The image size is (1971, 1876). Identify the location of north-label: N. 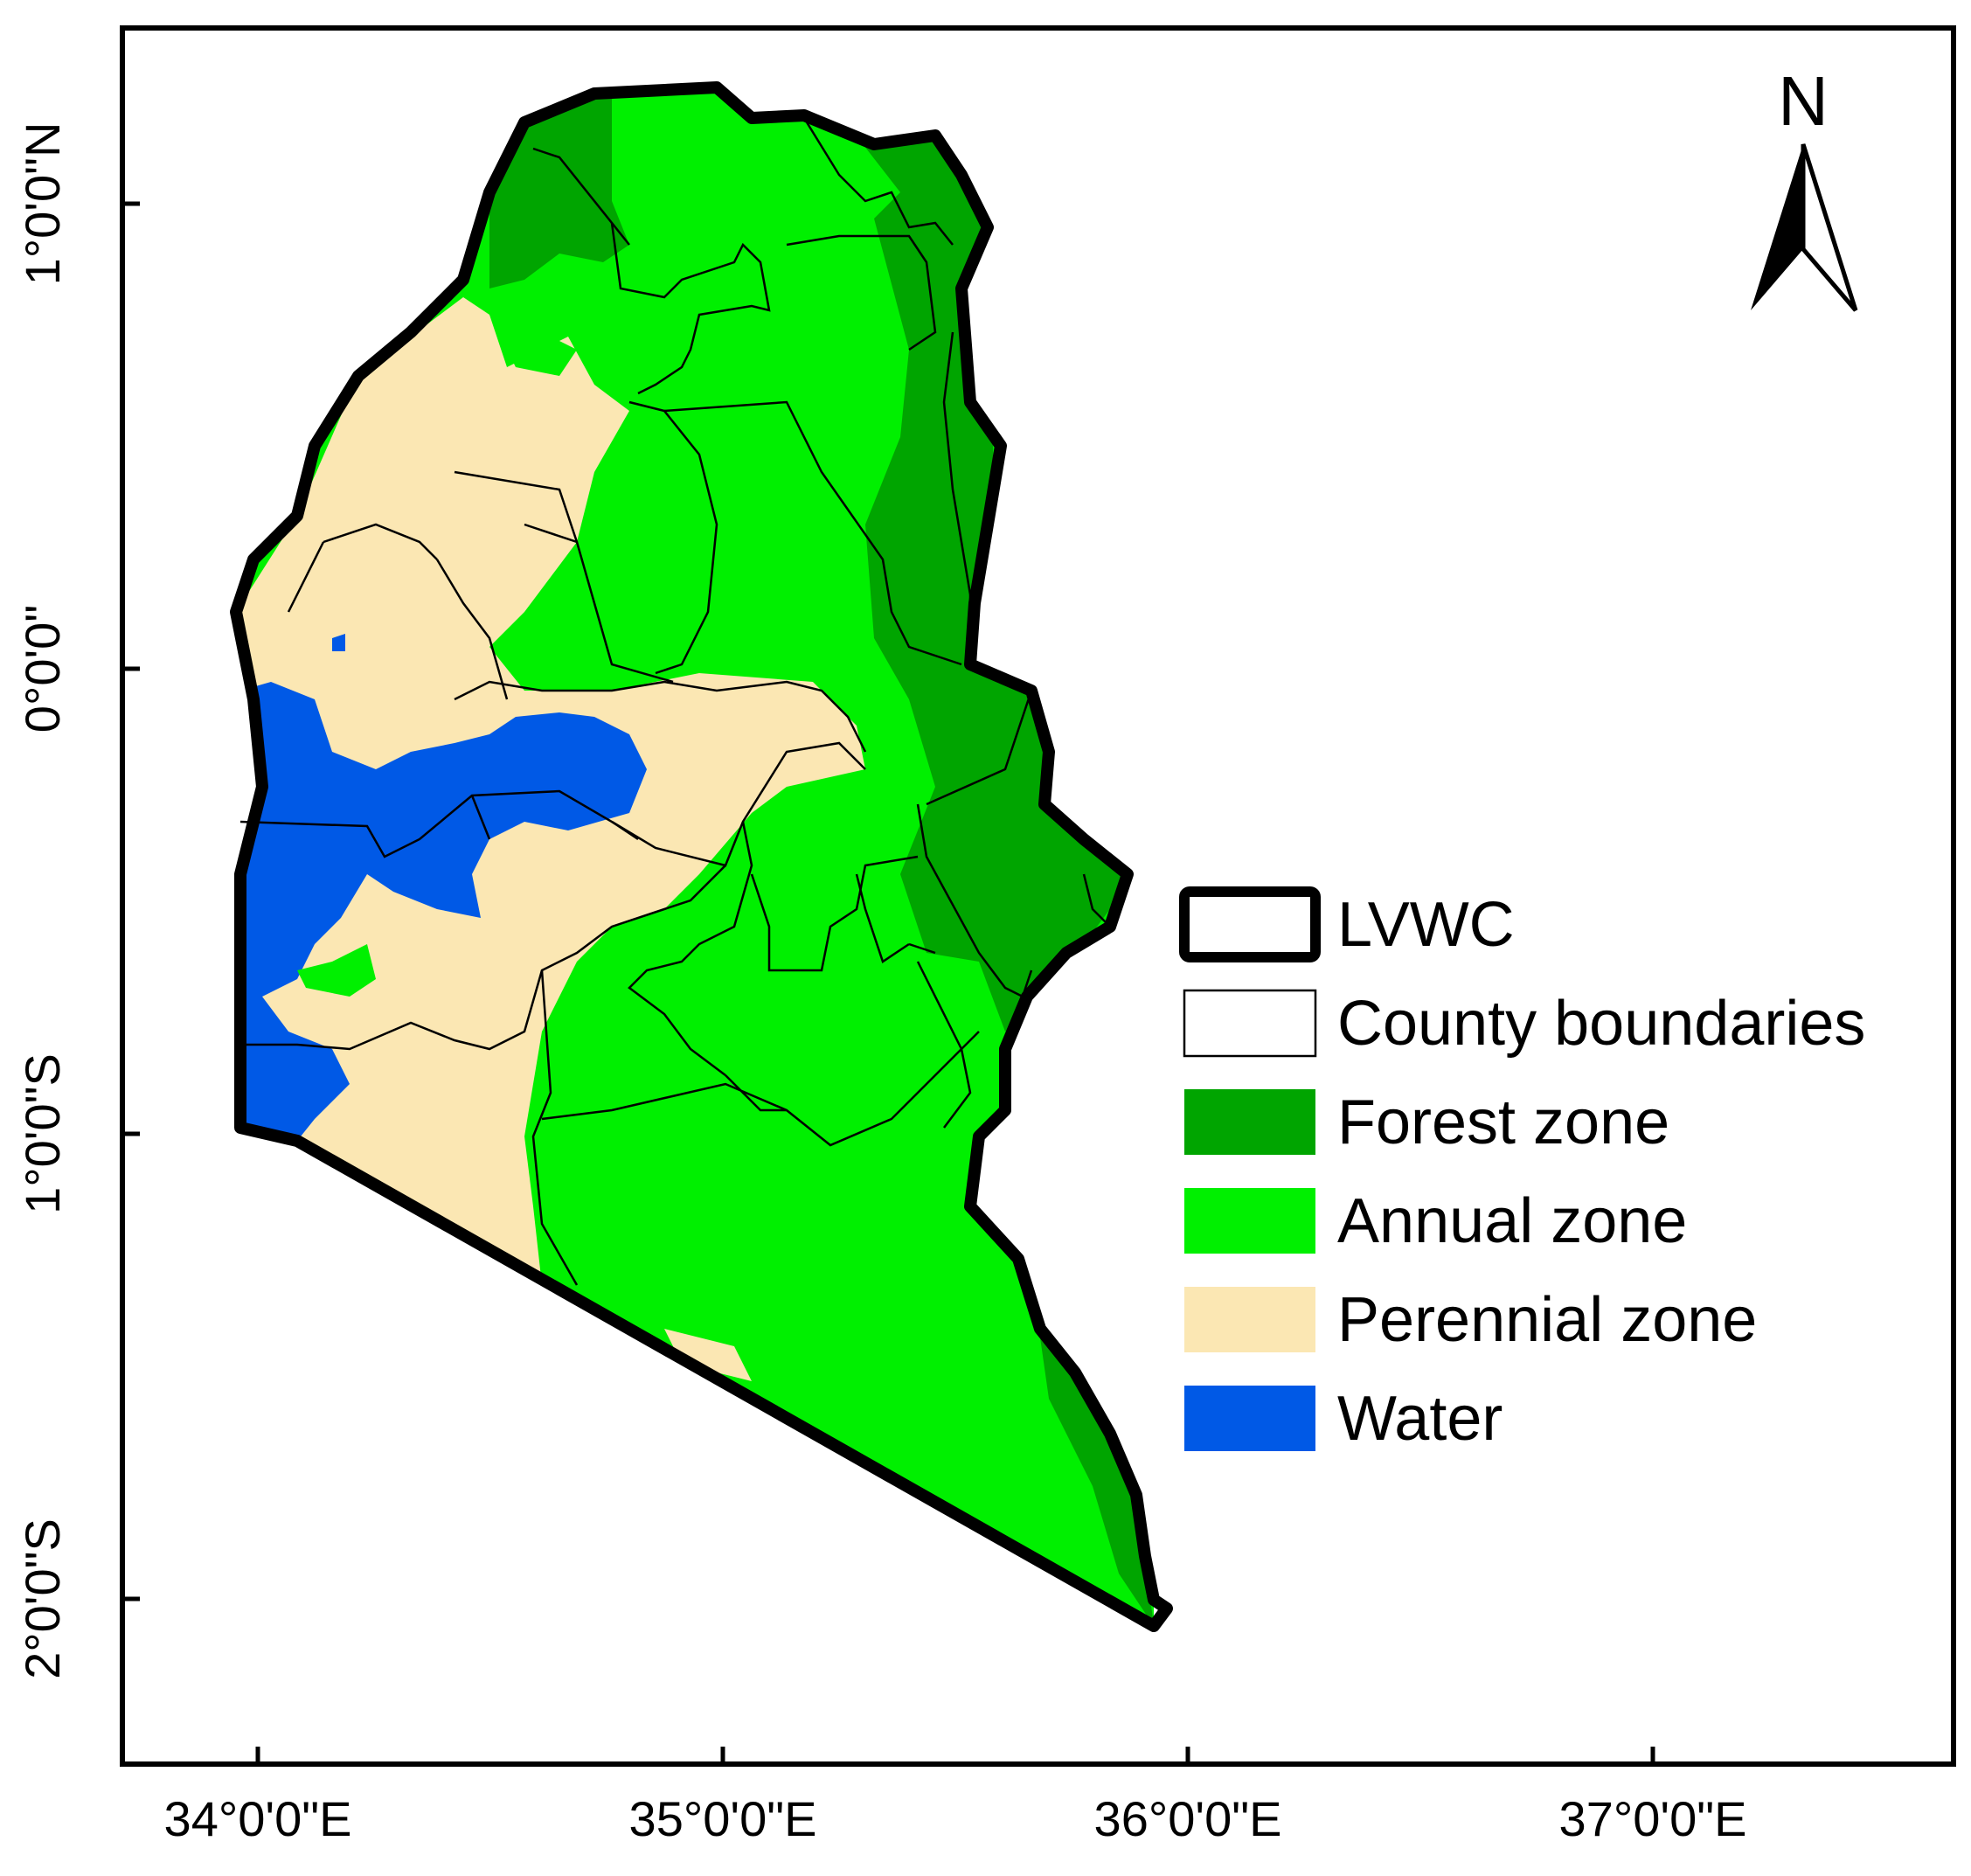
(1803, 101).